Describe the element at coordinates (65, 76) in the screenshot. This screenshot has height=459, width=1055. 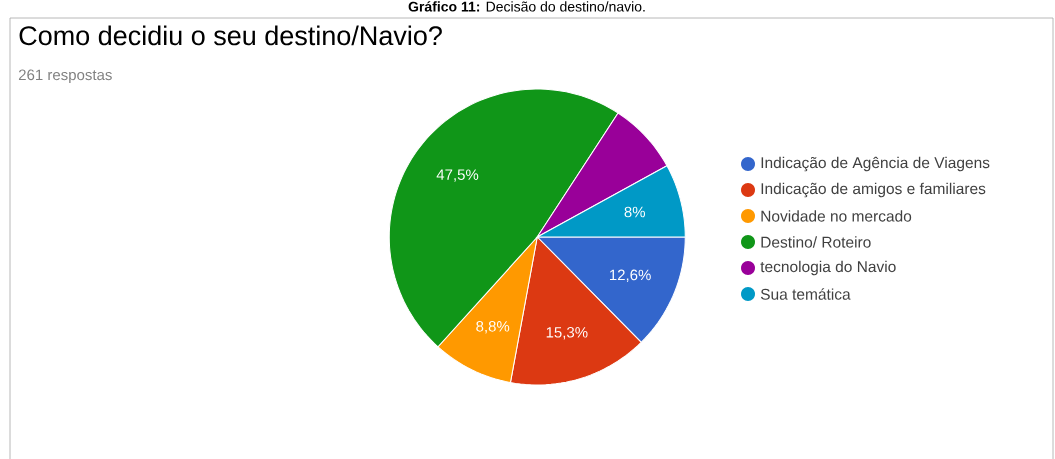
I see `text: 261 respostas` at that location.